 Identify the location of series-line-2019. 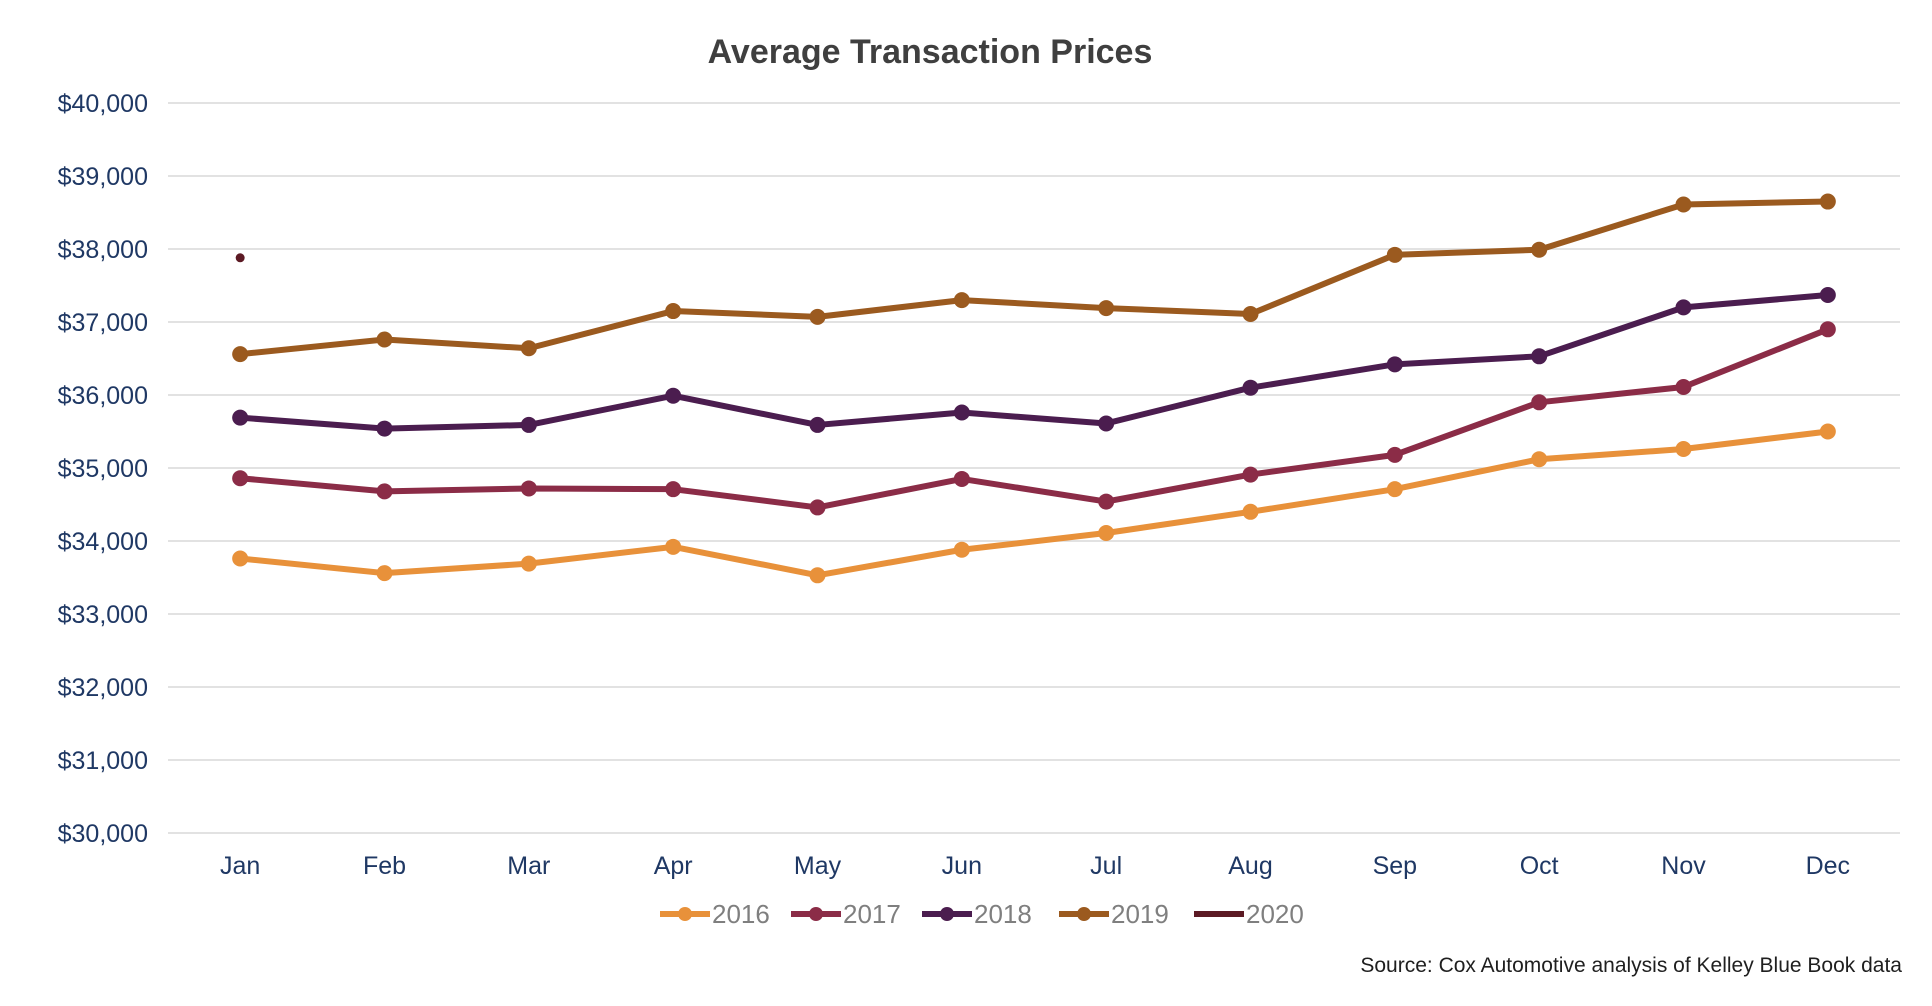
(1034, 278).